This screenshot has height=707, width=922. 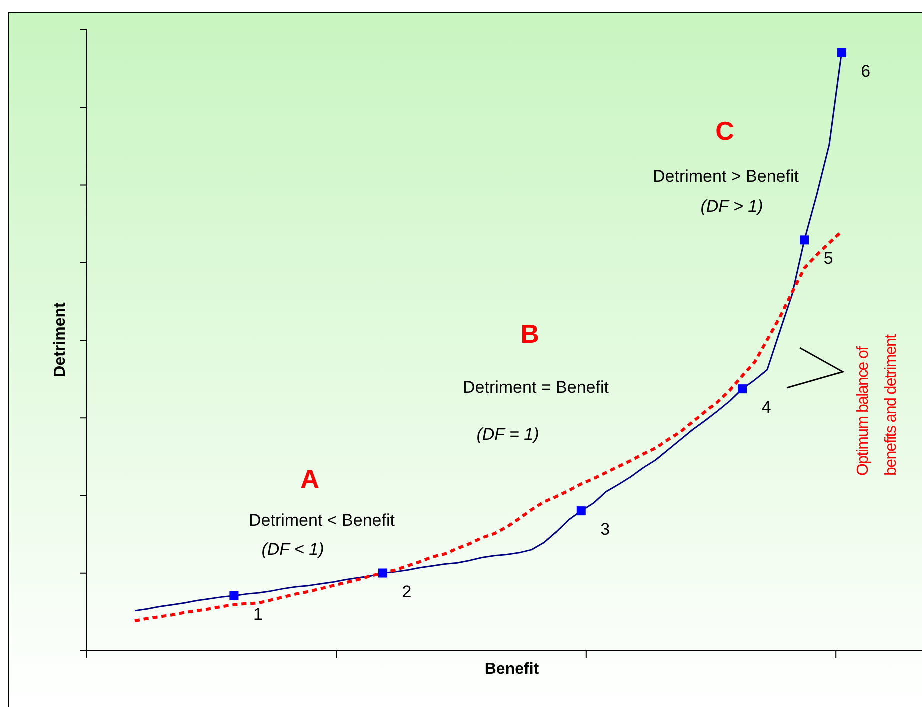 What do you see at coordinates (605, 530) in the screenshot?
I see `annotation: 3` at bounding box center [605, 530].